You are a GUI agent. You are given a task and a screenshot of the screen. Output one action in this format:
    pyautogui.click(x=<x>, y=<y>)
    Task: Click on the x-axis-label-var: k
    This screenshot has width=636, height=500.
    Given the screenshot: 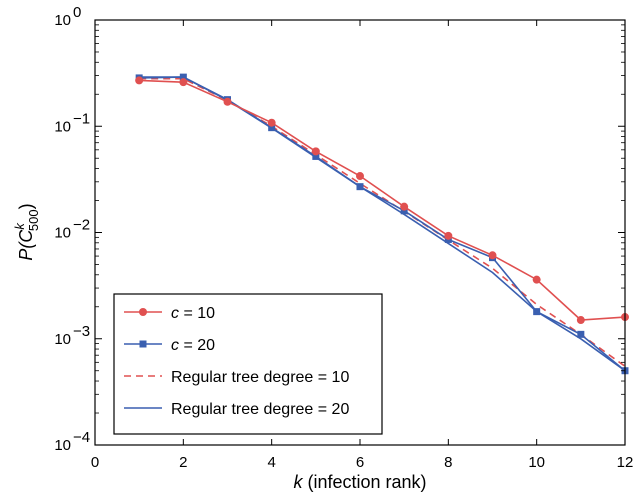 What is the action you would take?
    pyautogui.click(x=298, y=482)
    